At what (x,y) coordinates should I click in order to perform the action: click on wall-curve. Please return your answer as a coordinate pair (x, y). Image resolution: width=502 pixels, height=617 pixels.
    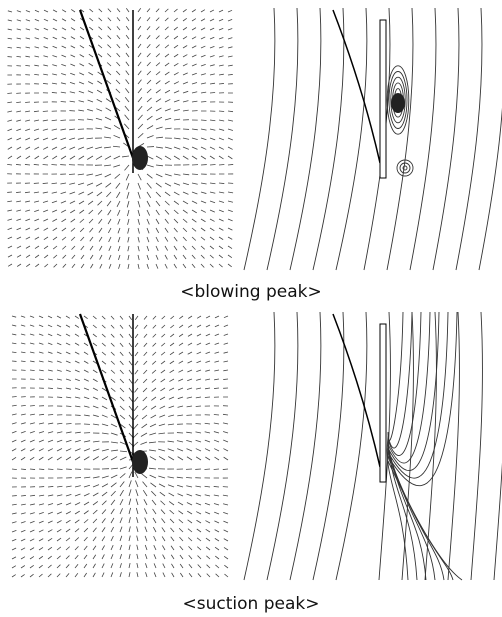
    Looking at the image, I should click on (106, 388).